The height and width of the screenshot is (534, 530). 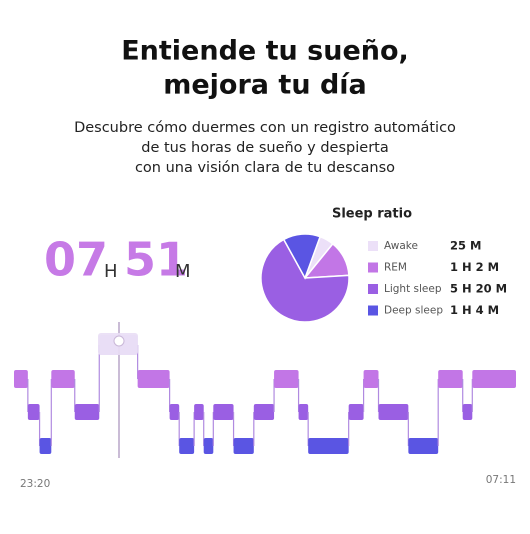 What do you see at coordinates (474, 310) in the screenshot?
I see `value-label: 1 H 4 M` at bounding box center [474, 310].